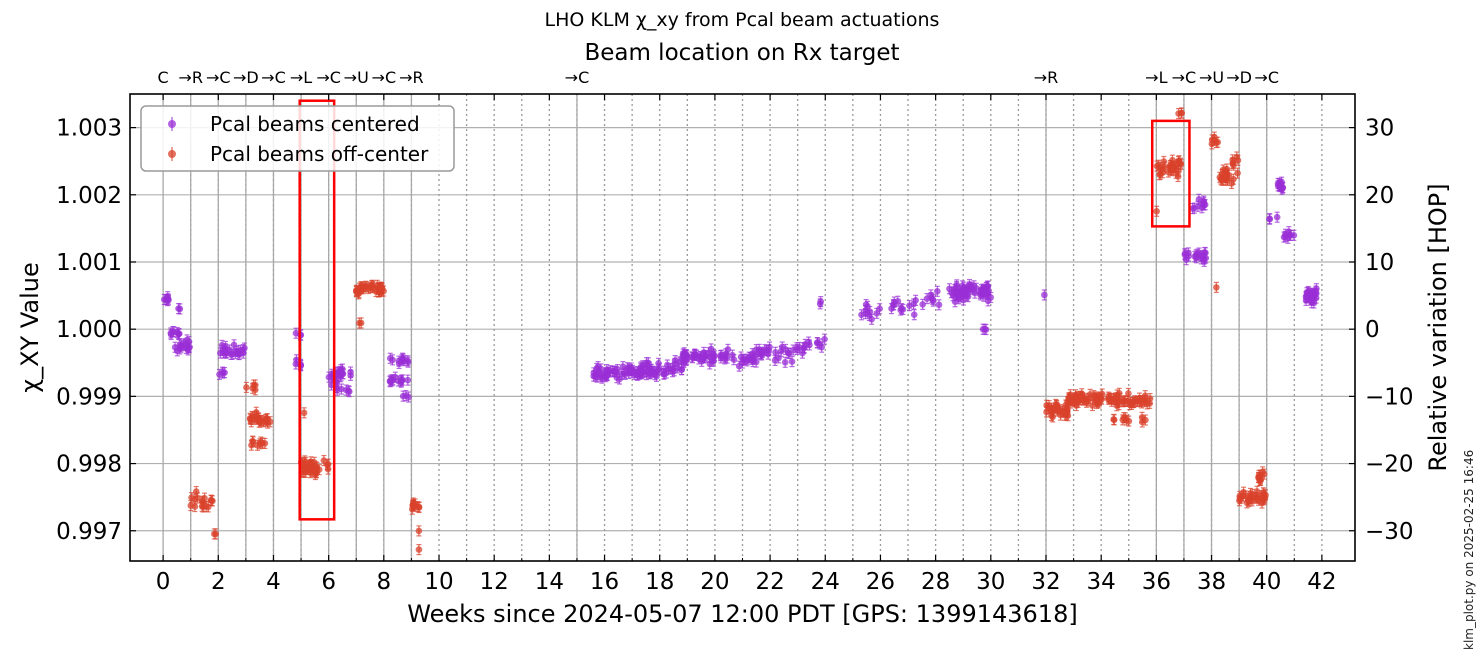 Image resolution: width=1483 pixels, height=664 pixels. What do you see at coordinates (246, 77) in the screenshot?
I see `location-change-label: →D` at bounding box center [246, 77].